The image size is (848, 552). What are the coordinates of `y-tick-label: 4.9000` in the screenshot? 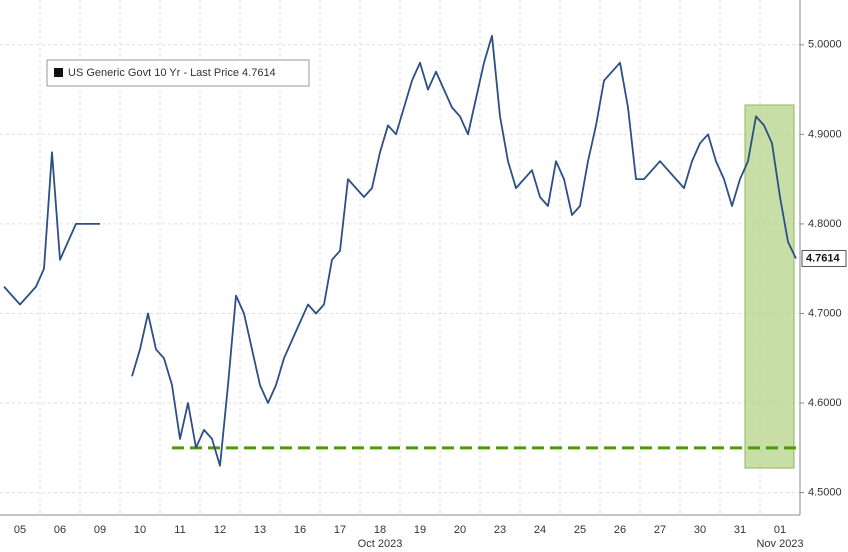 It's located at (825, 134).